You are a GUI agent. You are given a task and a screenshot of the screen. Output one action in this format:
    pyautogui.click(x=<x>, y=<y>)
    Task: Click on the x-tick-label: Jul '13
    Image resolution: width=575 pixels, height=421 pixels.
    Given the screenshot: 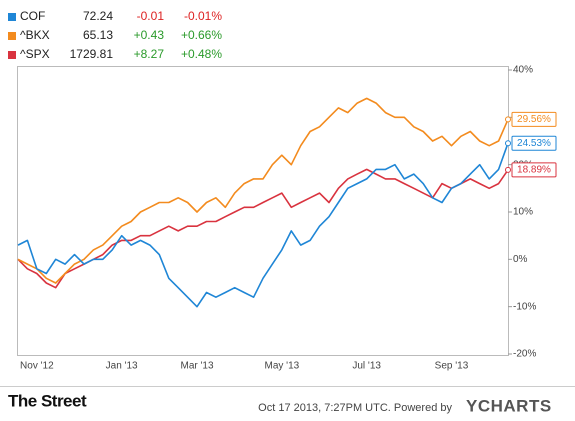 What is the action you would take?
    pyautogui.click(x=366, y=366)
    